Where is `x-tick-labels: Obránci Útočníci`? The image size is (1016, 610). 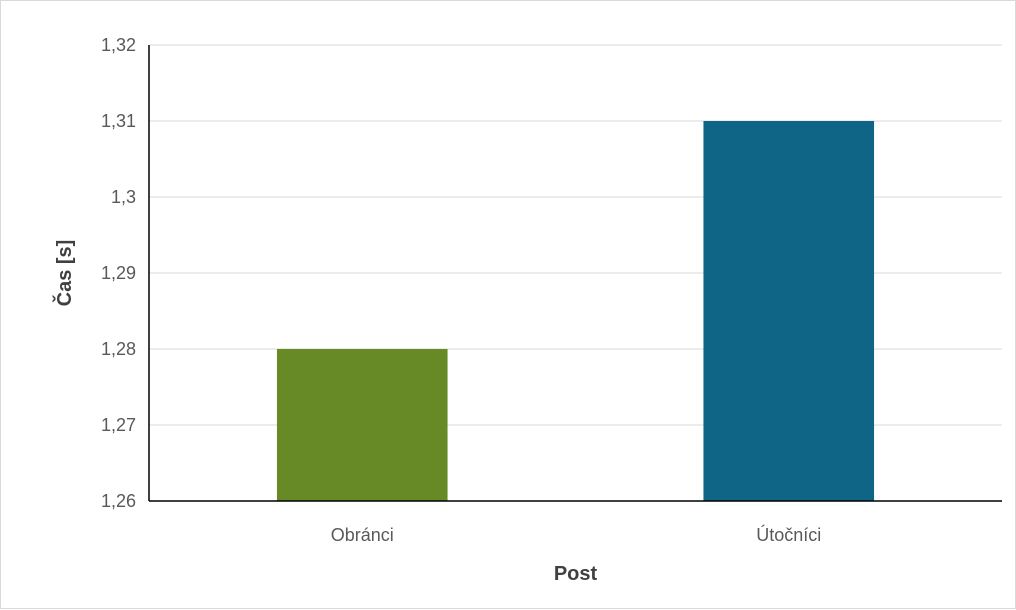 x-tick-labels: Obránci Útočníci is located at coordinates (576, 534).